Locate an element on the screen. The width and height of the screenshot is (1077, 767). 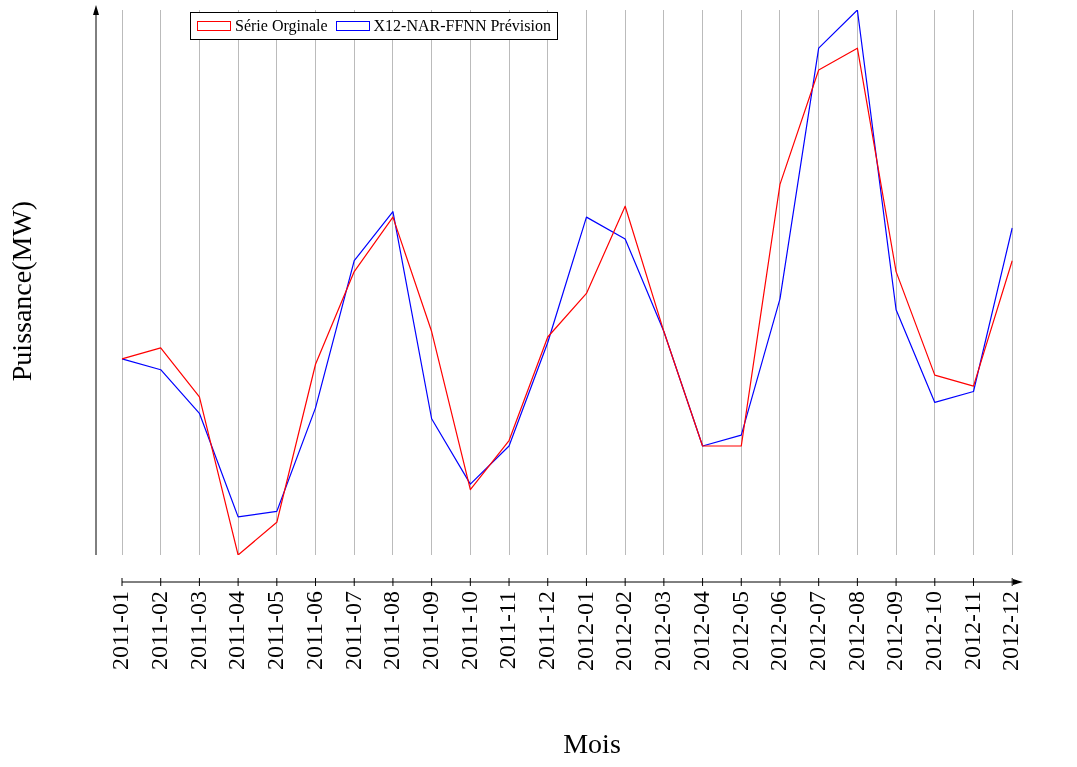
x-tick-label: 2012-06 is located at coordinates (778, 631).